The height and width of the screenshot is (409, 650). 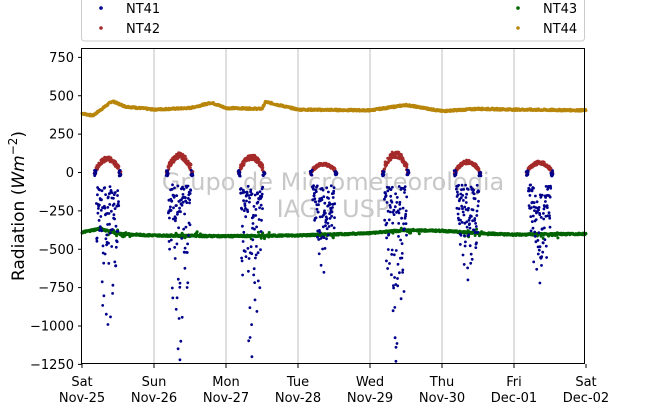 I want to click on y-axis-unit: Wm, so click(x=19, y=171).